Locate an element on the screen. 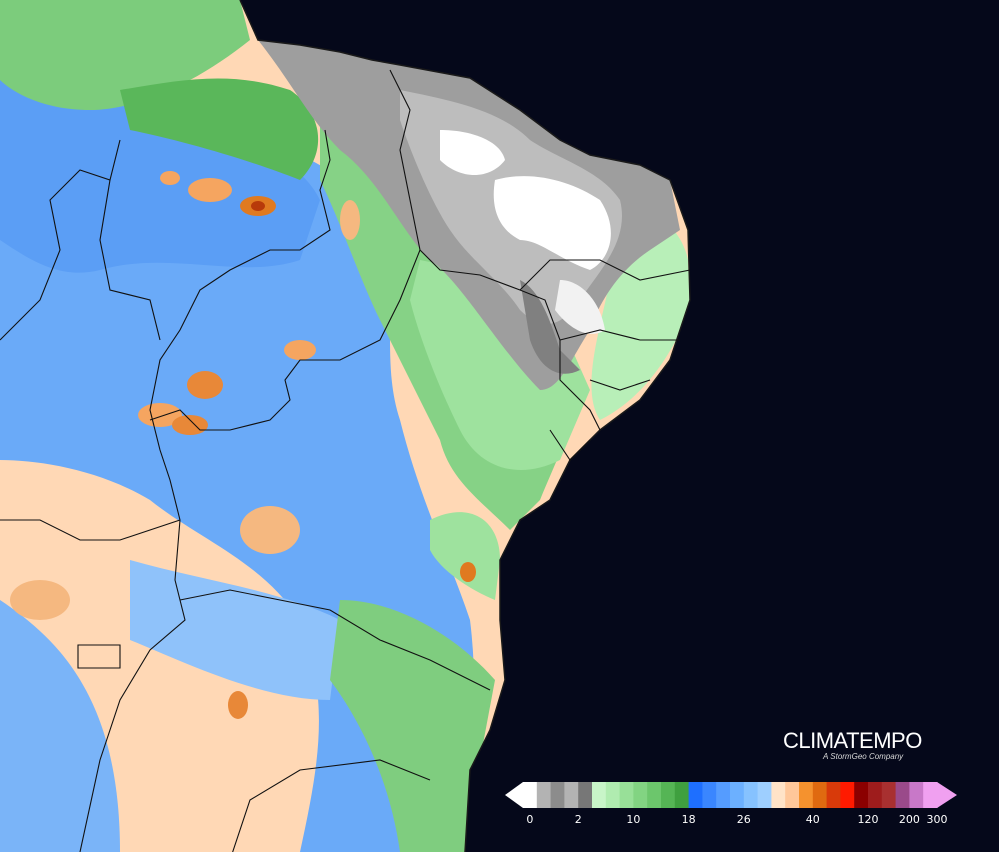  climatempo-logo: CLIMATEMPO A StormGeo Company is located at coordinates (852, 744).